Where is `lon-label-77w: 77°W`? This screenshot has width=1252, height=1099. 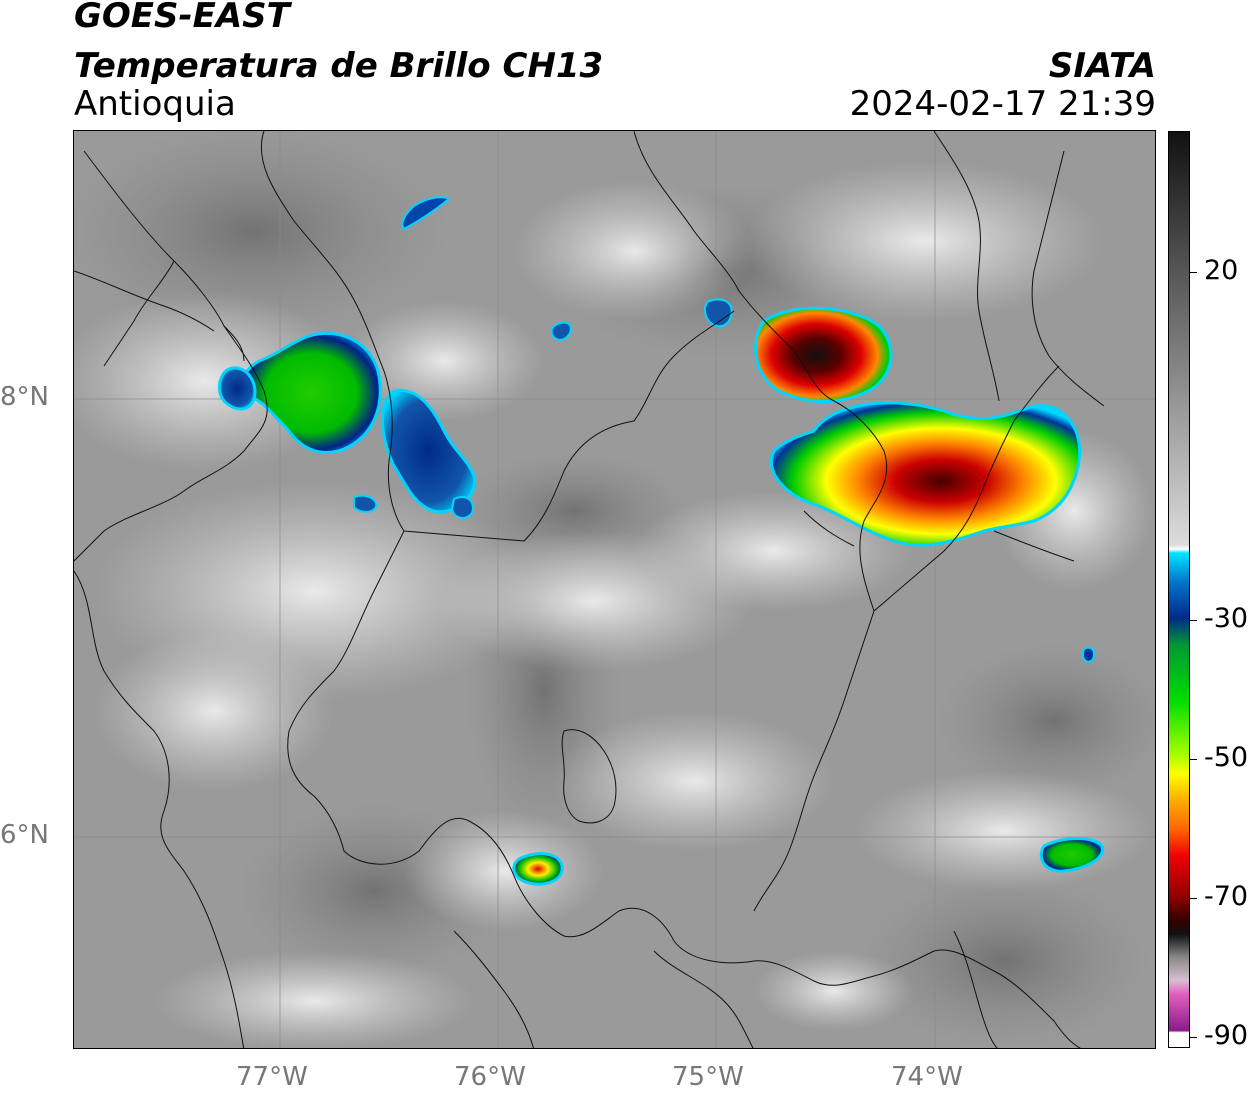
lon-label-77w: 77°W is located at coordinates (272, 1077).